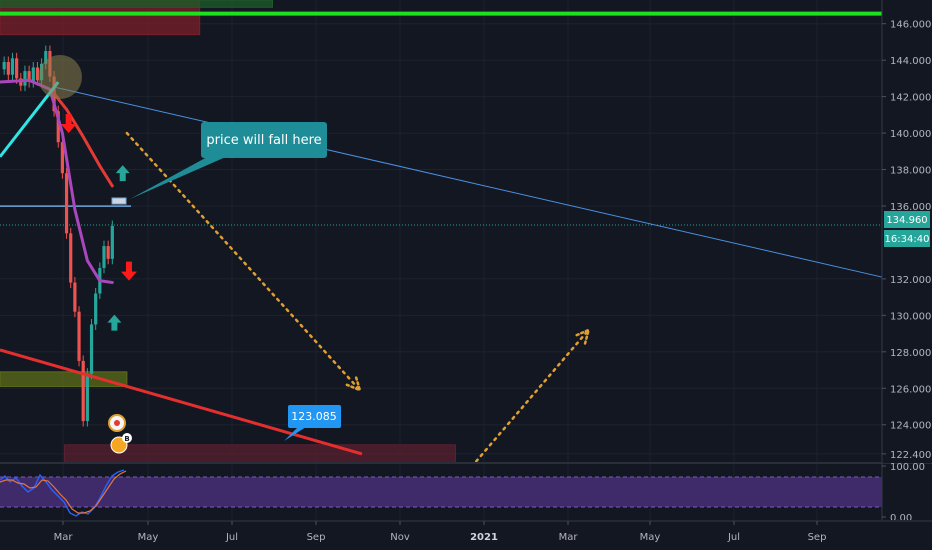 The image size is (932, 550). What do you see at coordinates (119, 201) in the screenshot?
I see `level-marker` at bounding box center [119, 201].